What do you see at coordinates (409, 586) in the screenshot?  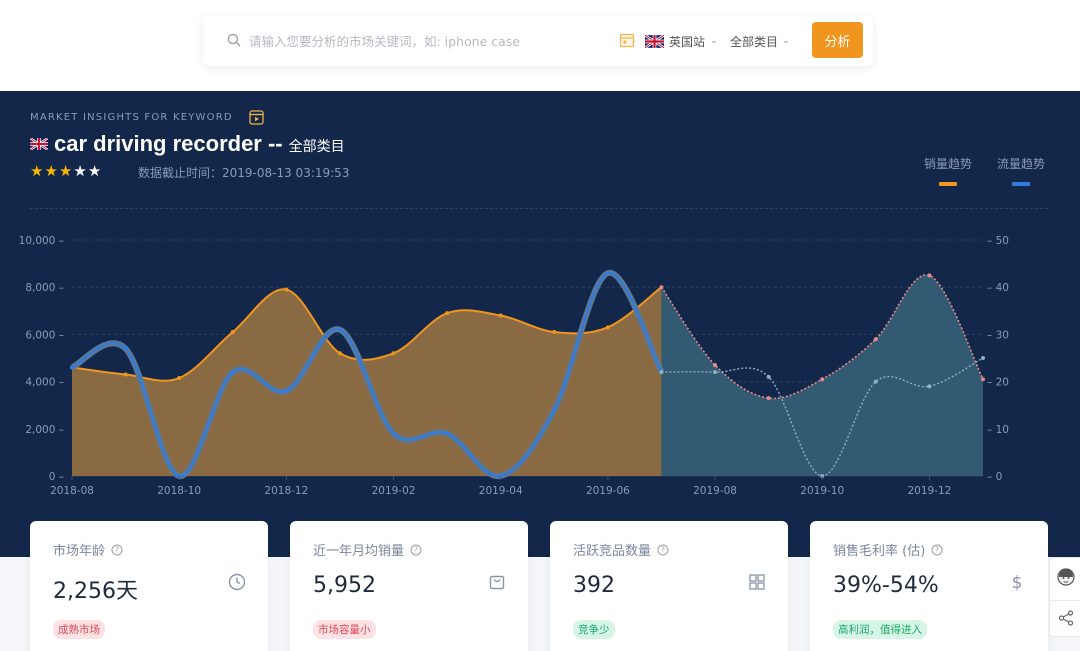 I see `stat-card-monthly-sales: 近一年月均销量 ? 5,952 市场容量小` at bounding box center [409, 586].